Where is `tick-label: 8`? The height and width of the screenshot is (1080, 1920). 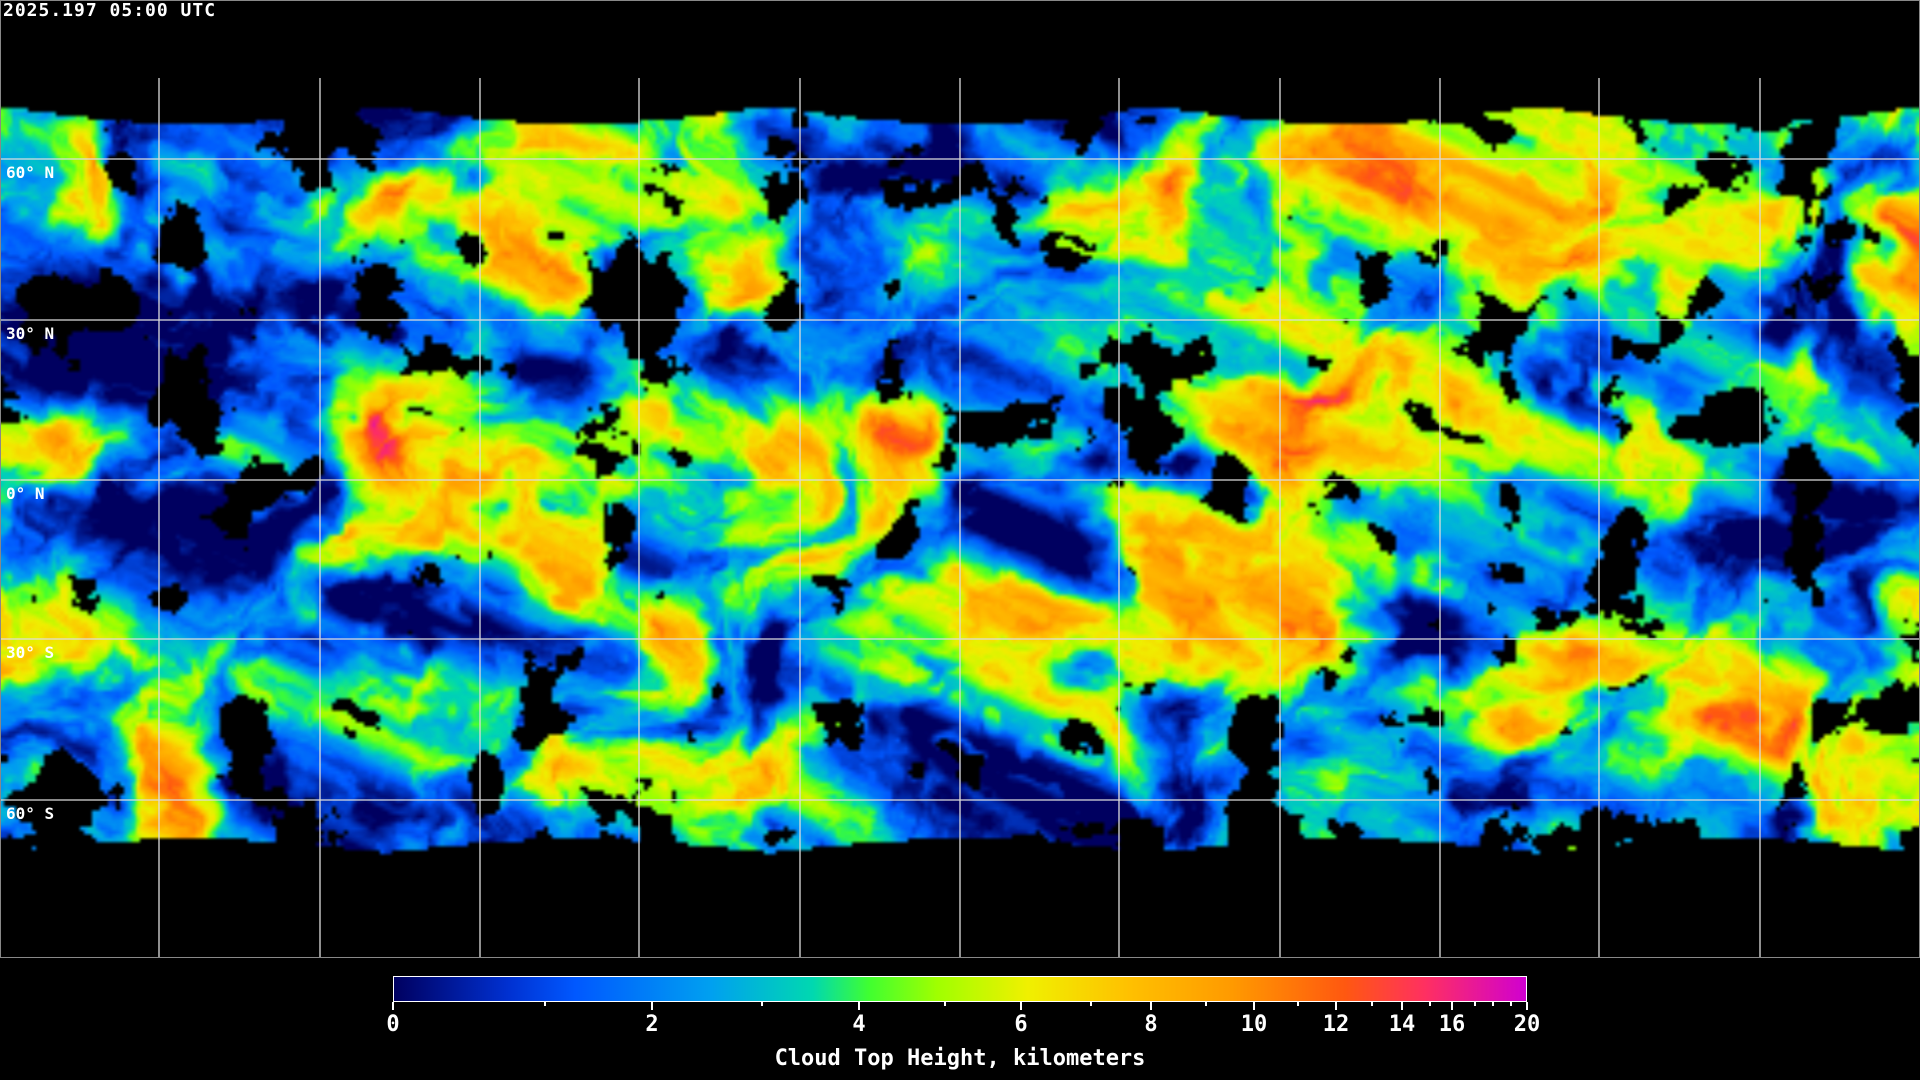
tick-label: 8 is located at coordinates (1151, 1024).